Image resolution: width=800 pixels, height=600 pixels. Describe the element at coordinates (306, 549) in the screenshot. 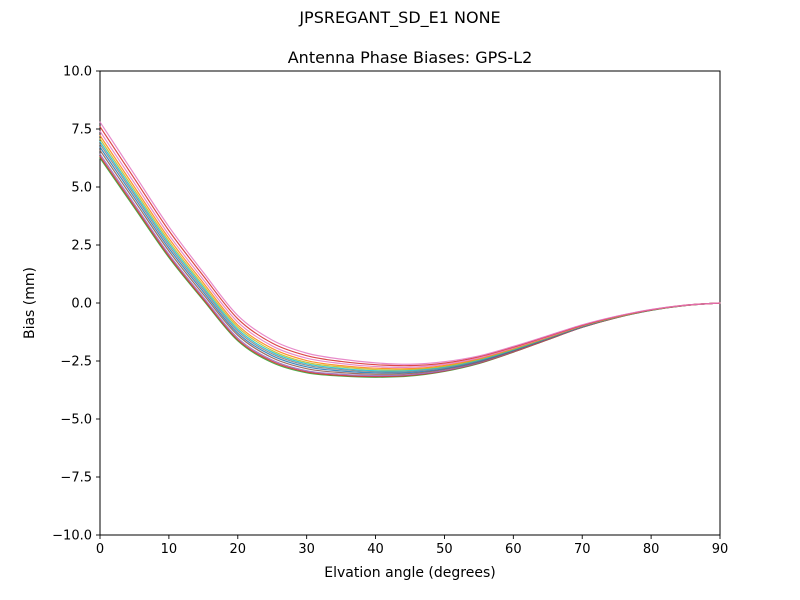

I see `x-tick-label: 30` at that location.